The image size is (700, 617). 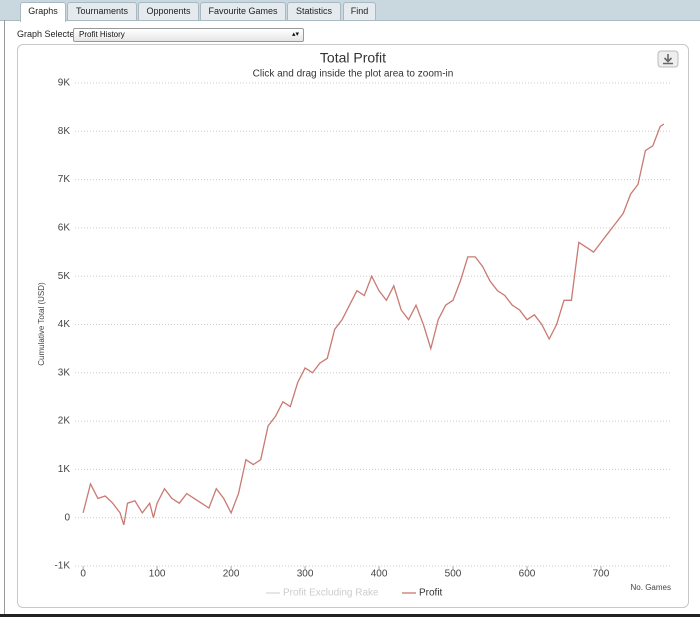 I want to click on y-tick-label: 6K, so click(x=64, y=228).